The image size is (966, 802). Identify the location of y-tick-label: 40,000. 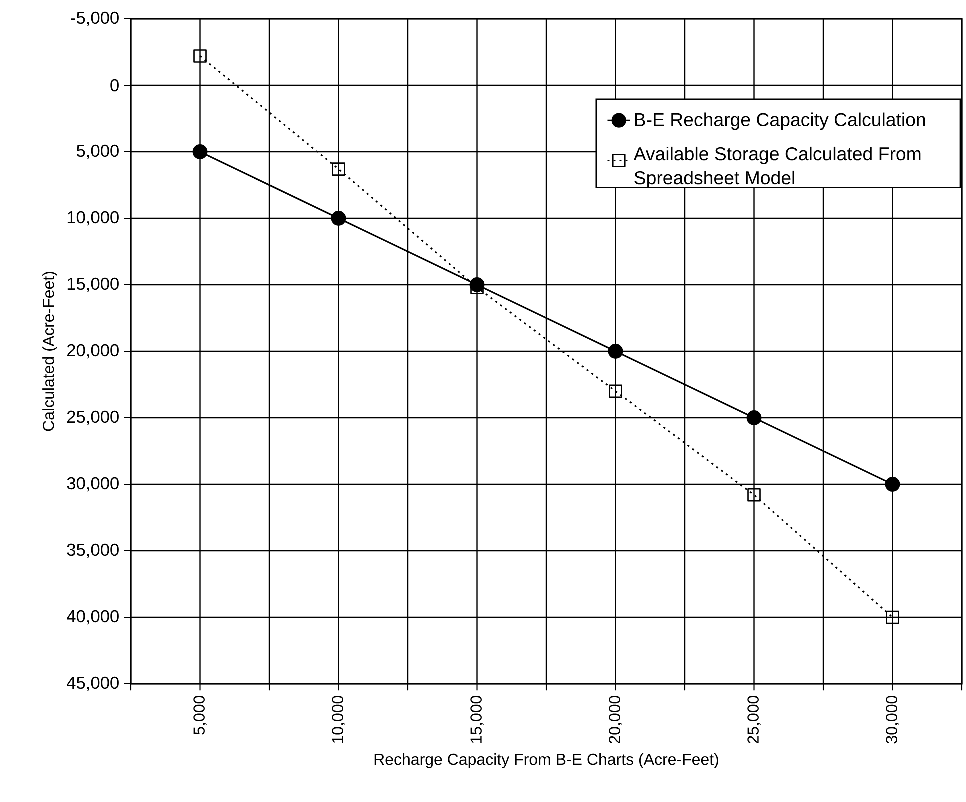
(93, 617).